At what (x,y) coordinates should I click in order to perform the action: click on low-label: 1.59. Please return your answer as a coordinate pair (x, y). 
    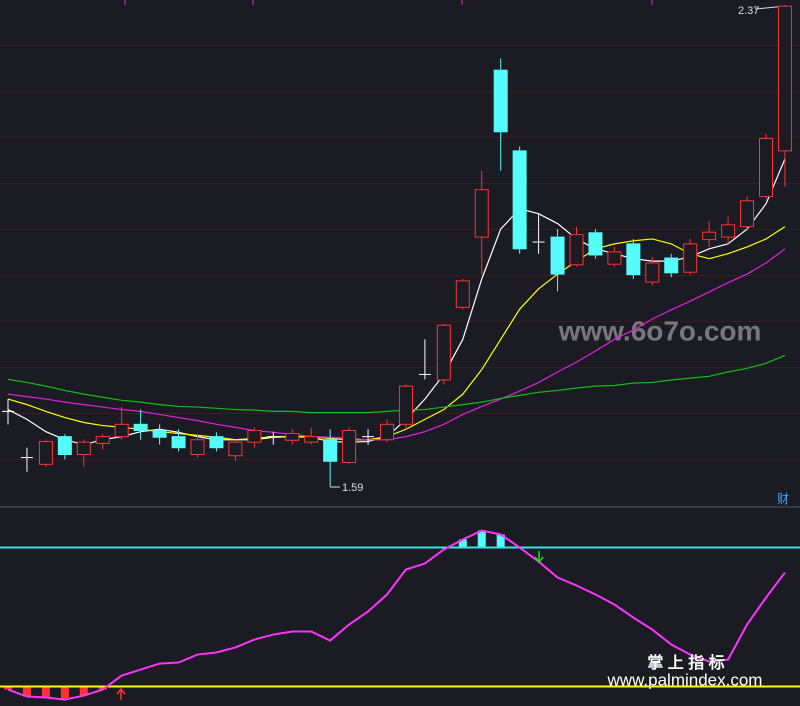
    Looking at the image, I should click on (352, 488).